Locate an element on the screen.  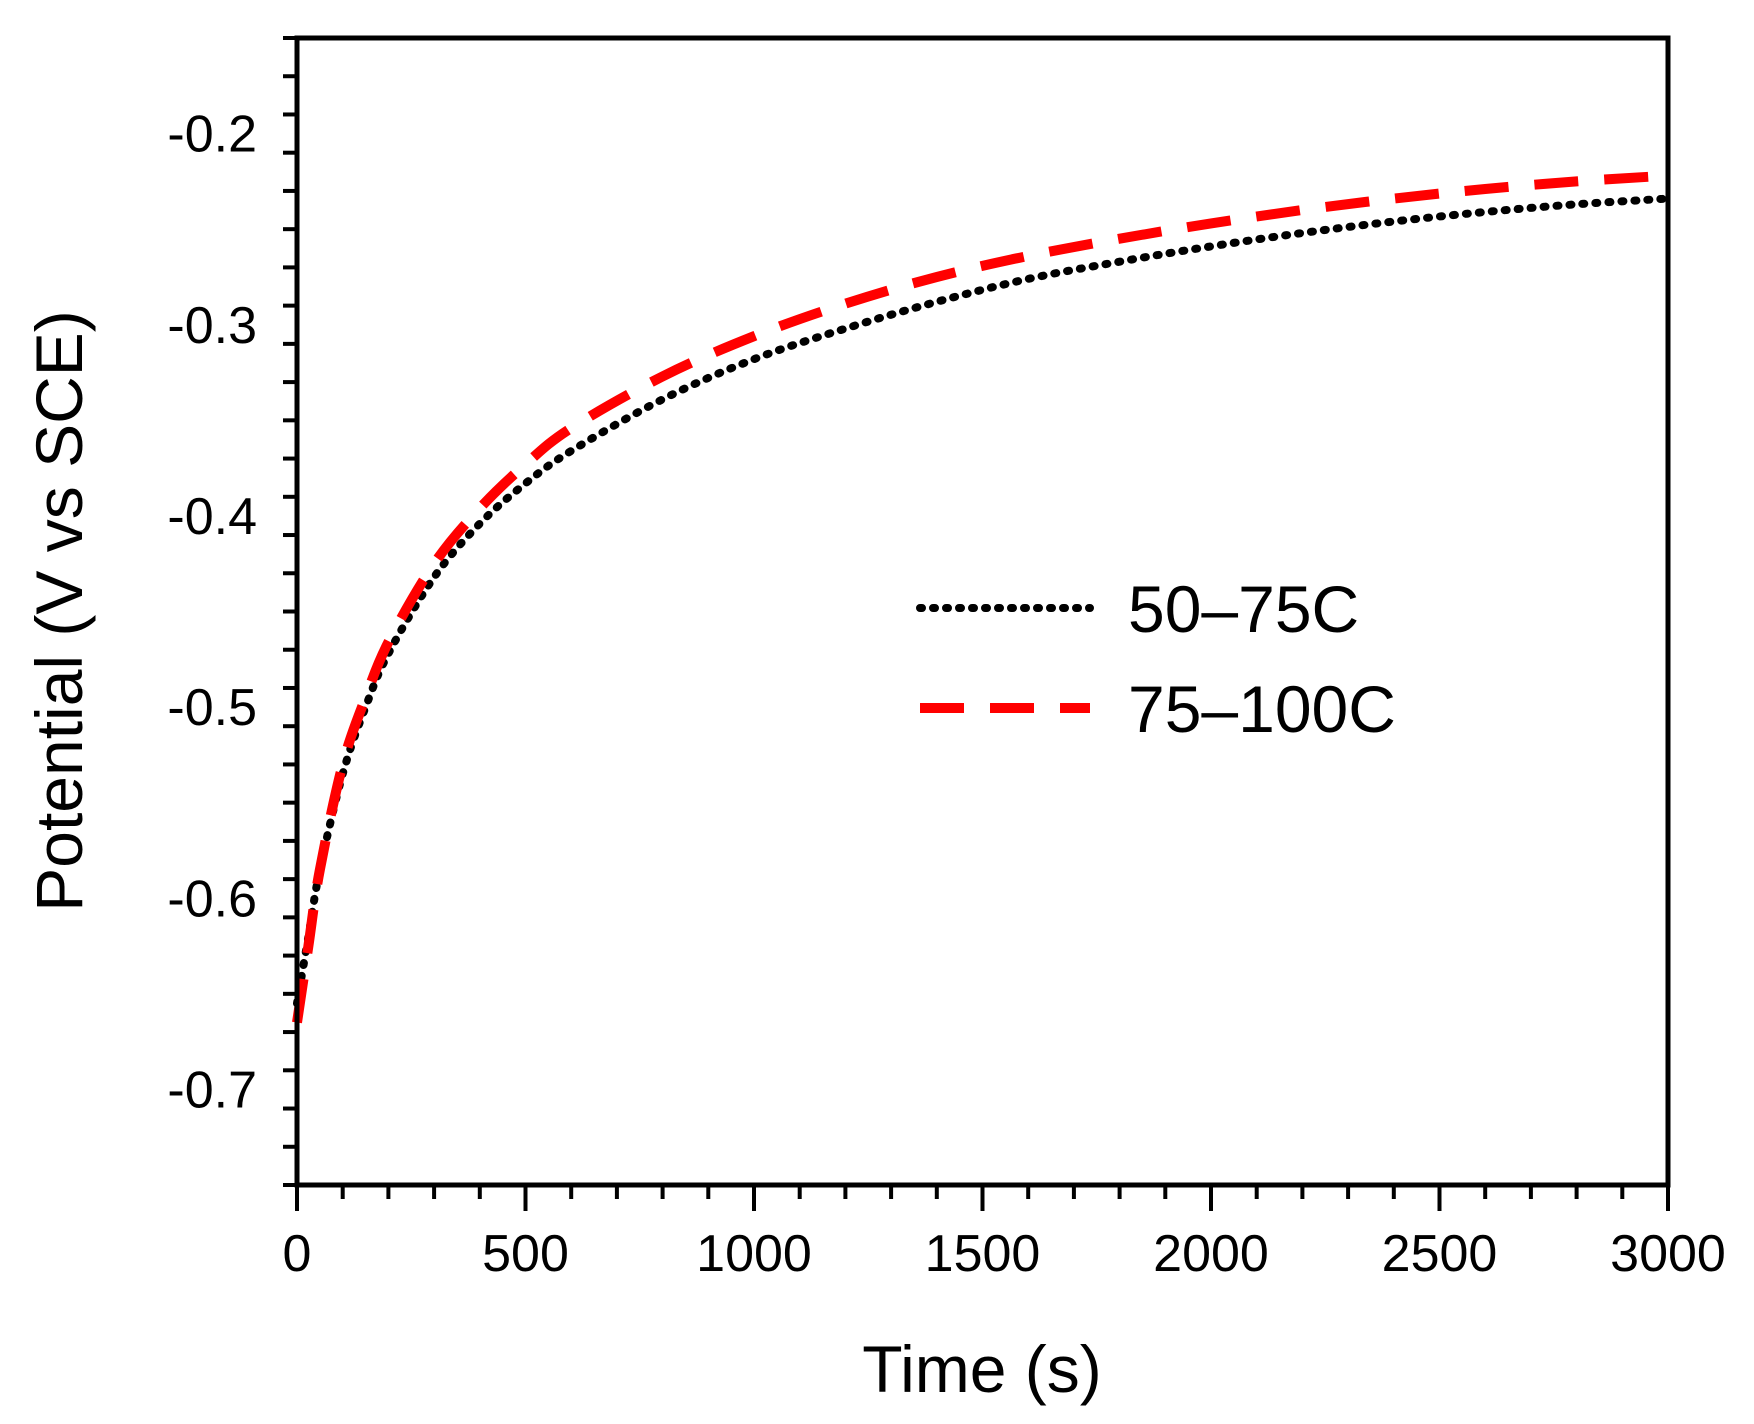
x-tick-label: 2000 is located at coordinates (1211, 1254).